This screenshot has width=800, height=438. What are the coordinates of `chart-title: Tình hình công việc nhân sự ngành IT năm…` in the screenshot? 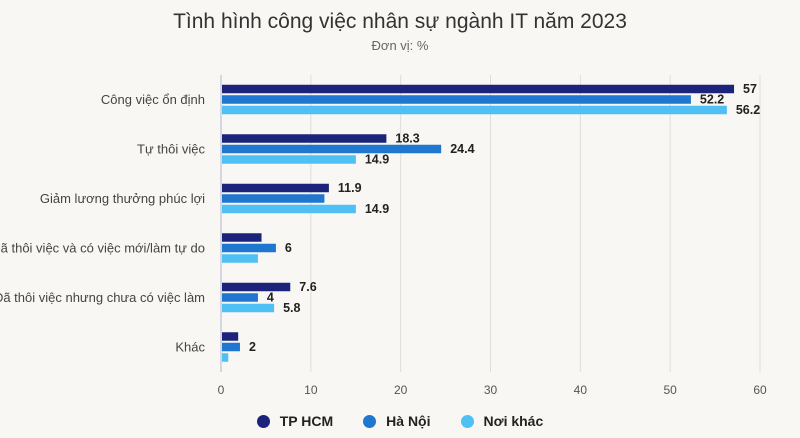 It's located at (400, 21).